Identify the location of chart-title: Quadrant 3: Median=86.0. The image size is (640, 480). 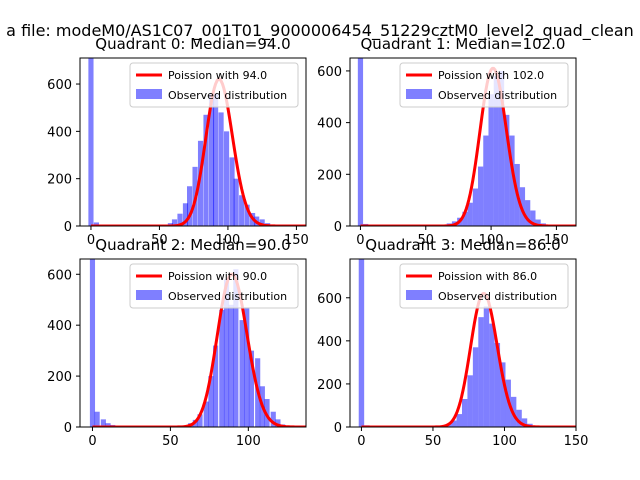
(462, 245).